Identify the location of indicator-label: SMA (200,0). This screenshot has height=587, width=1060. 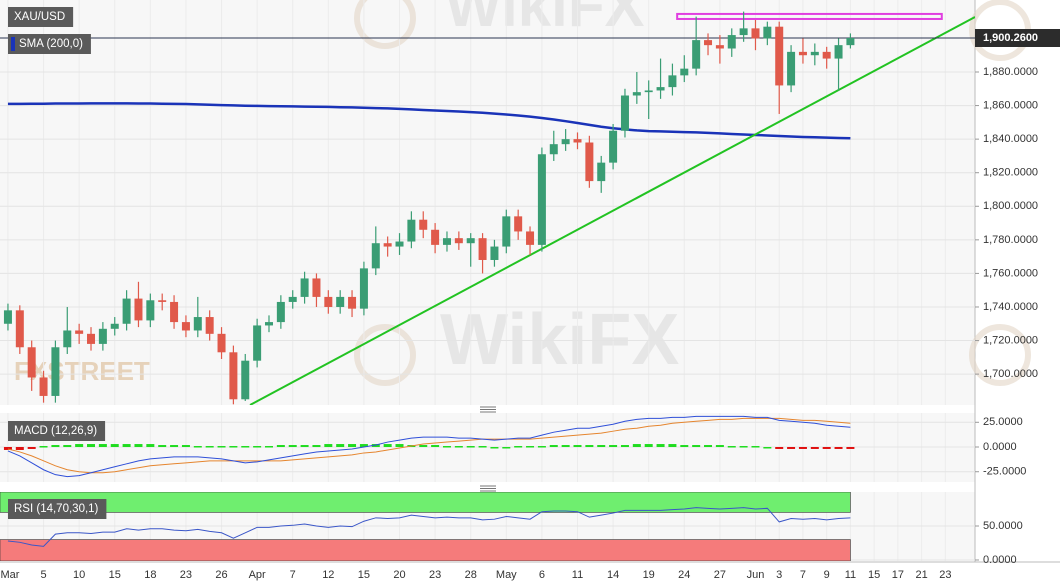
(49, 44).